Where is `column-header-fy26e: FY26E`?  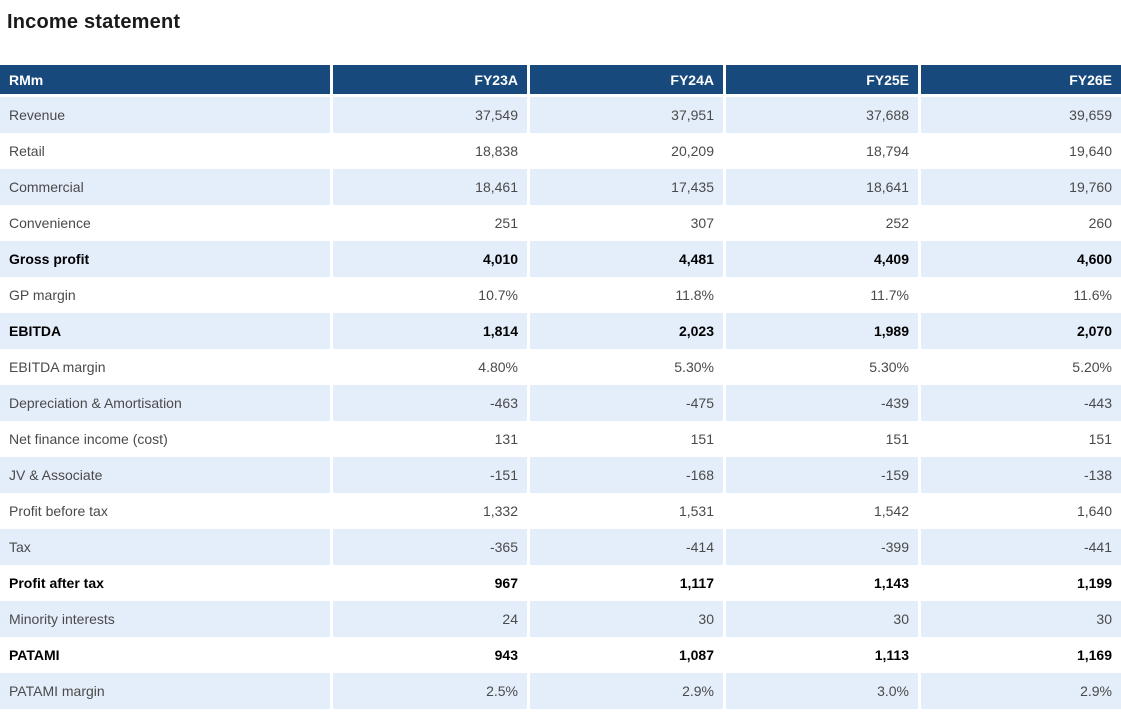 column-header-fy26e: FY26E is located at coordinates (1019, 81).